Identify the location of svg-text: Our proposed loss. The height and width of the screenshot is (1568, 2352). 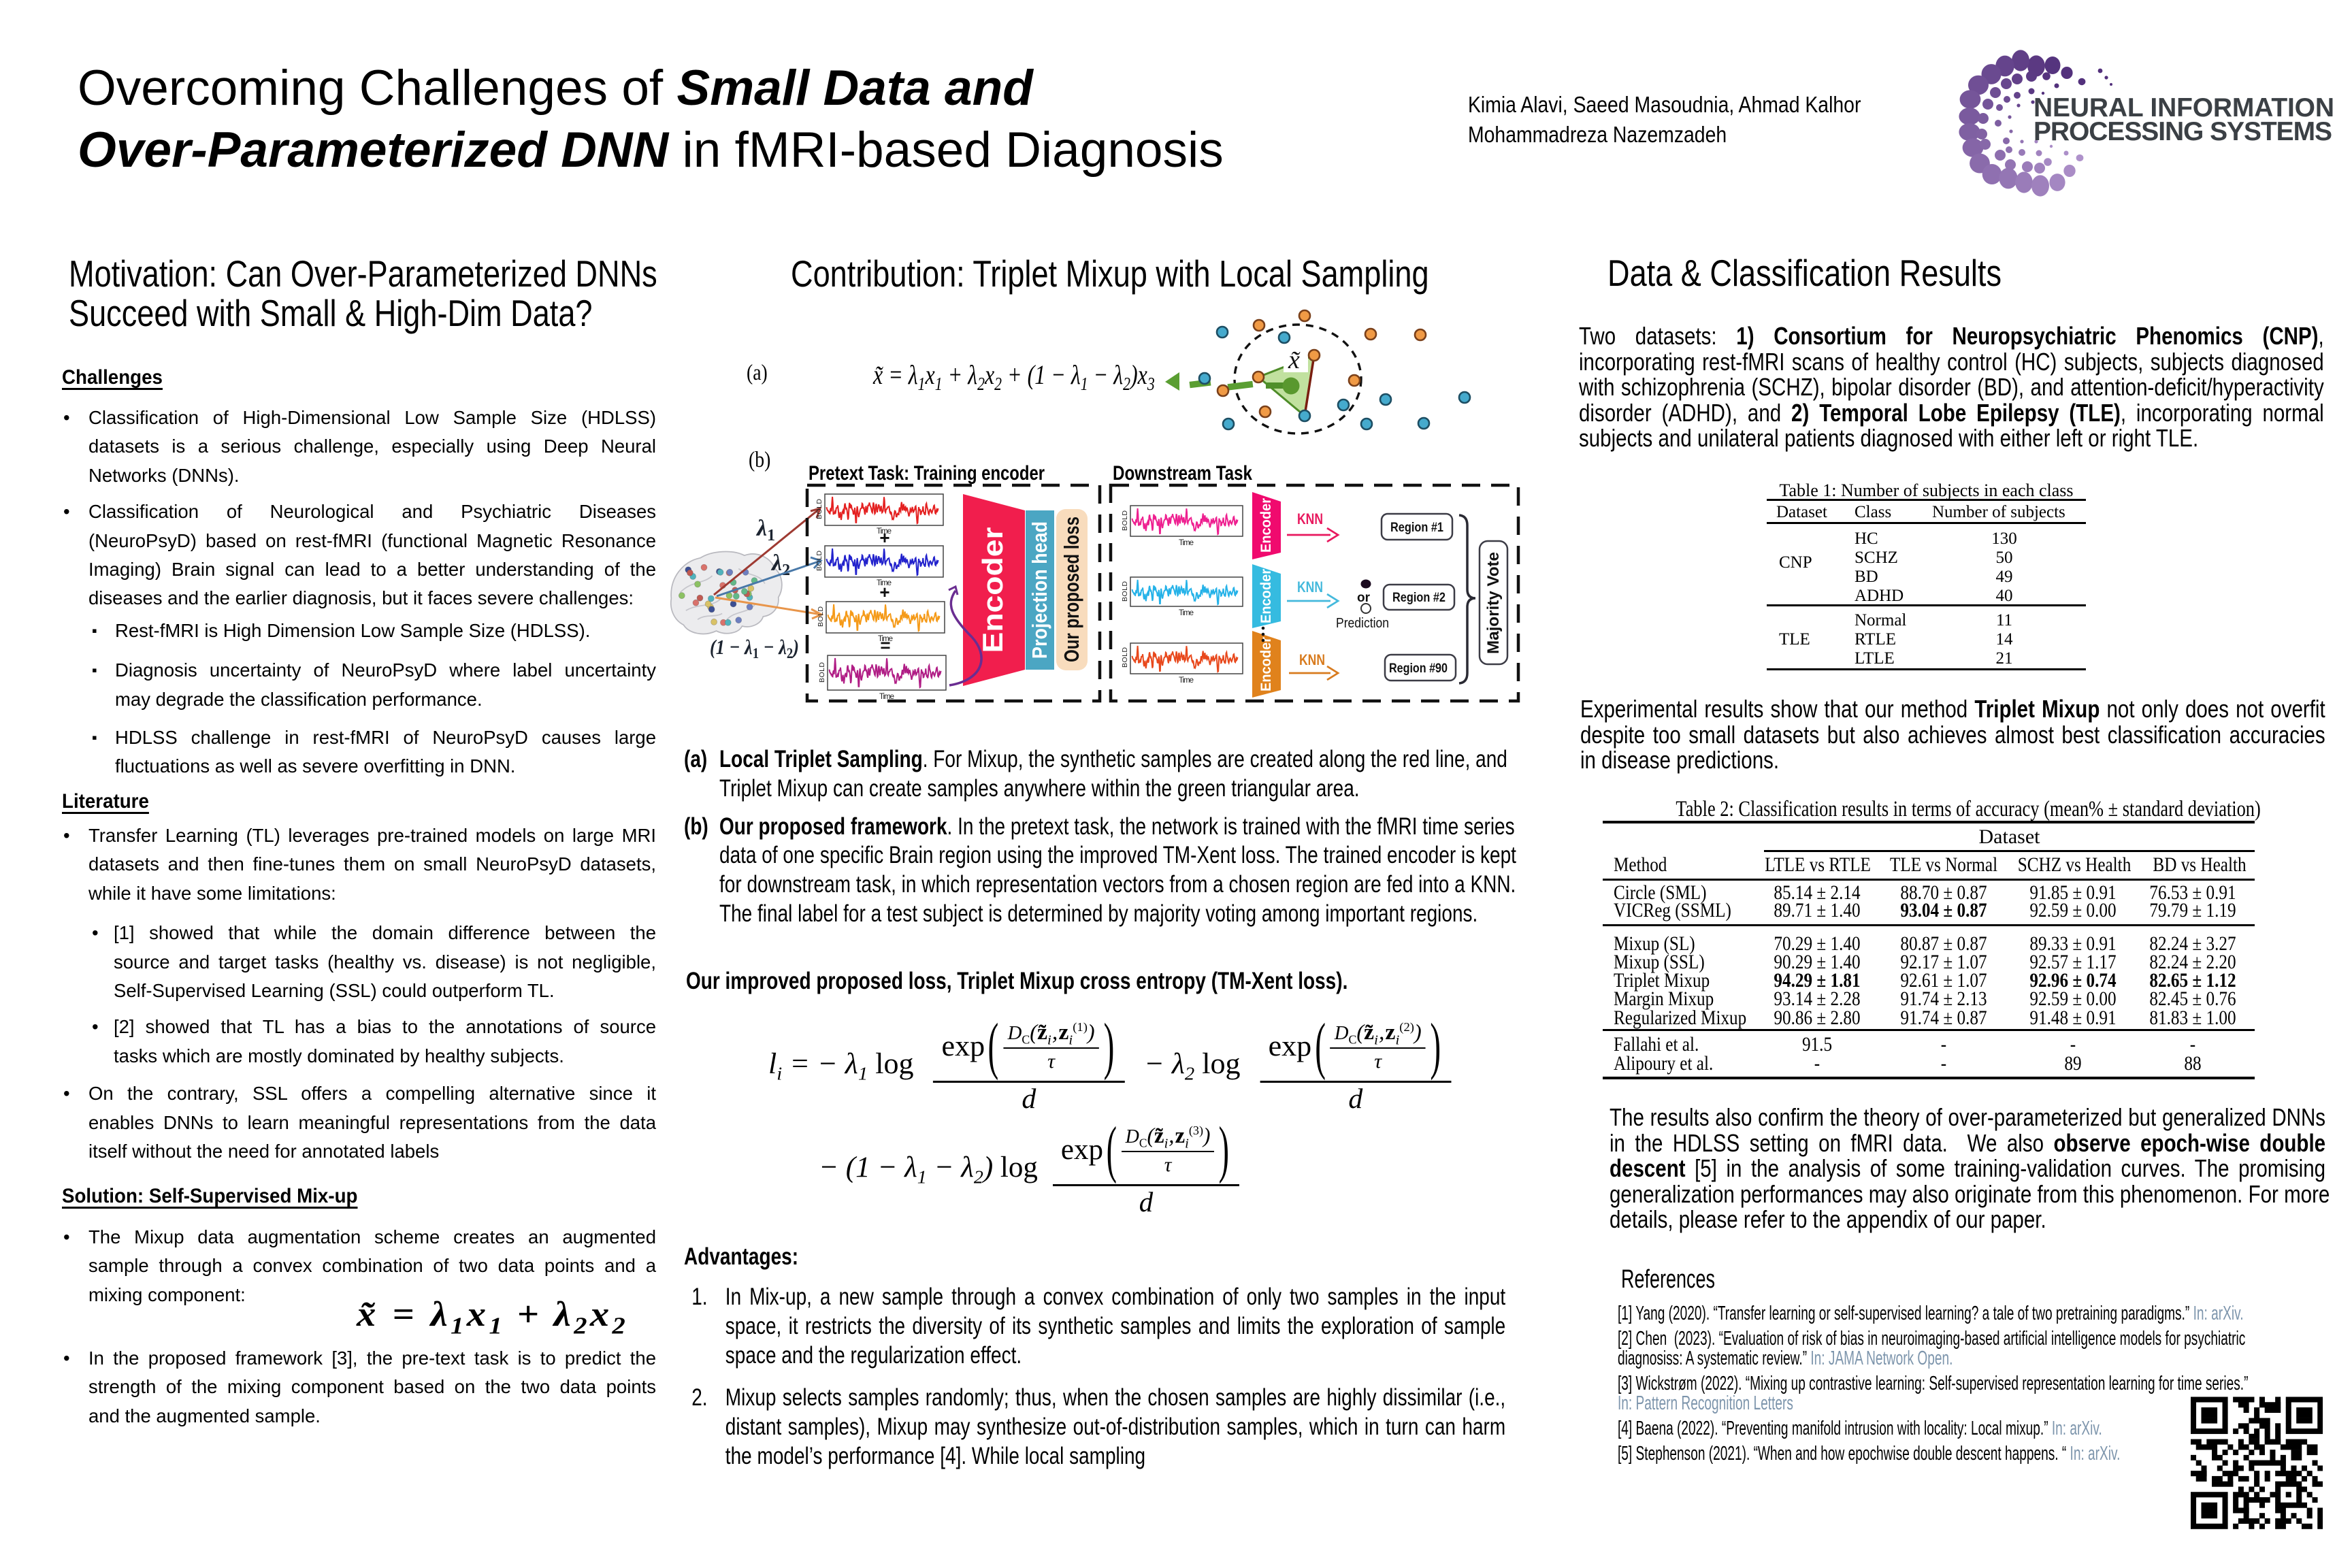
(1072, 590).